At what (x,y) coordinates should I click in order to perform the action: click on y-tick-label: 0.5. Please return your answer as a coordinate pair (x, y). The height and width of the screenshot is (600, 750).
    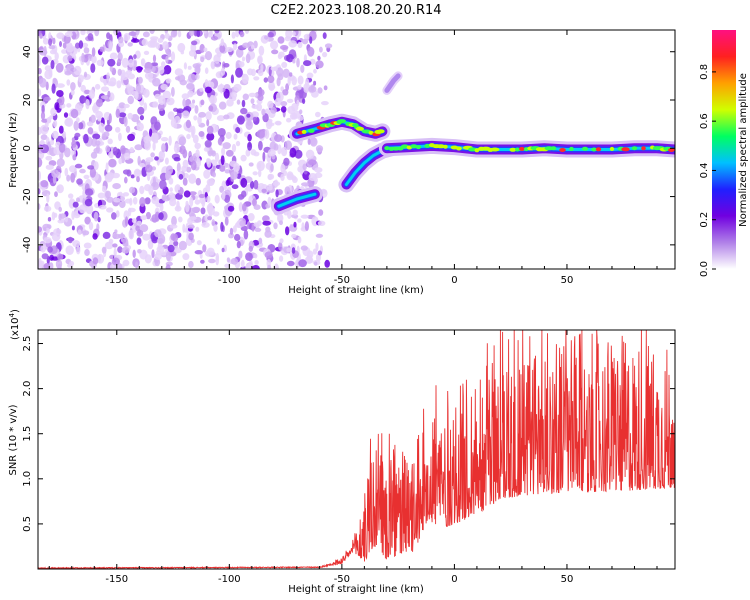
    Looking at the image, I should click on (27, 524).